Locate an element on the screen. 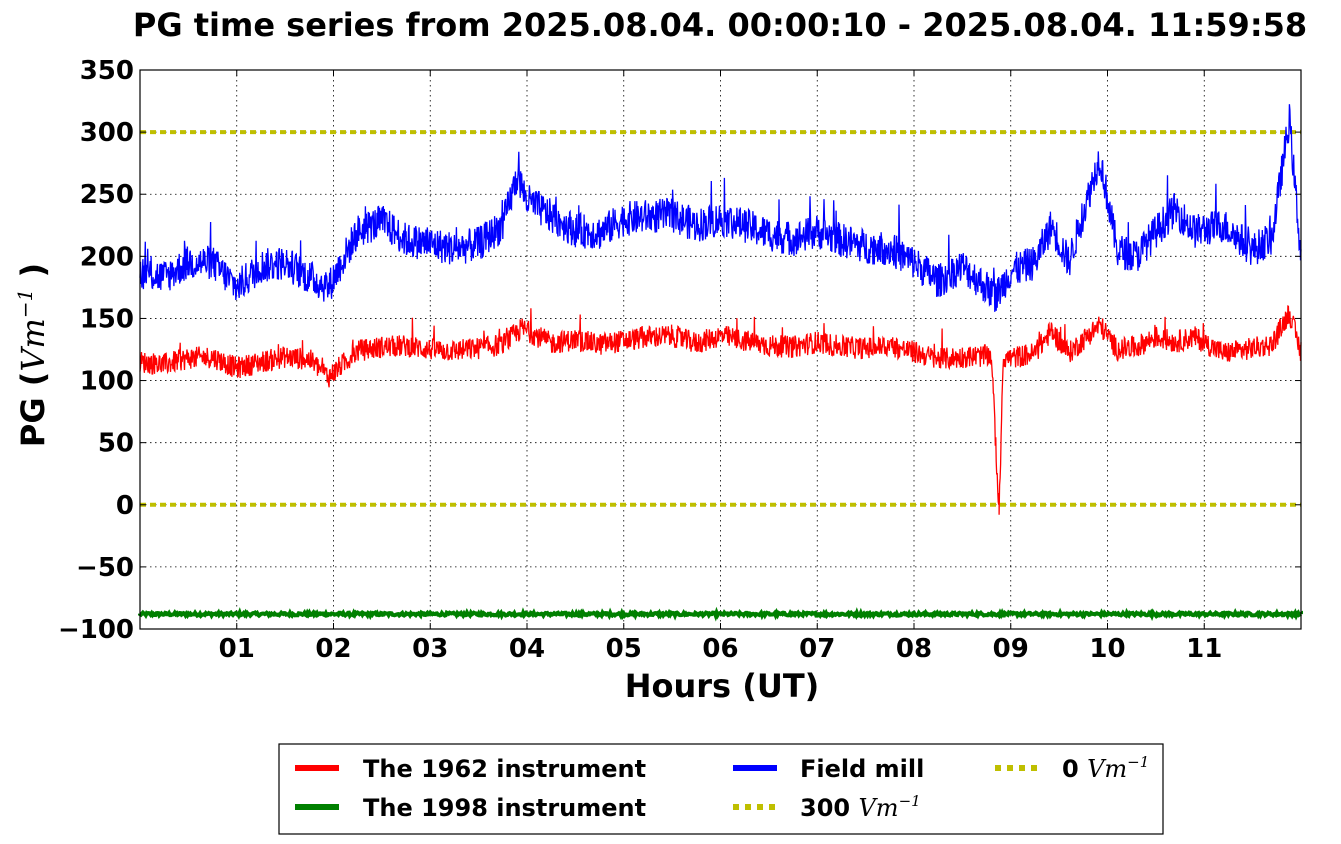  x-tick-label: 01 is located at coordinates (237, 649).